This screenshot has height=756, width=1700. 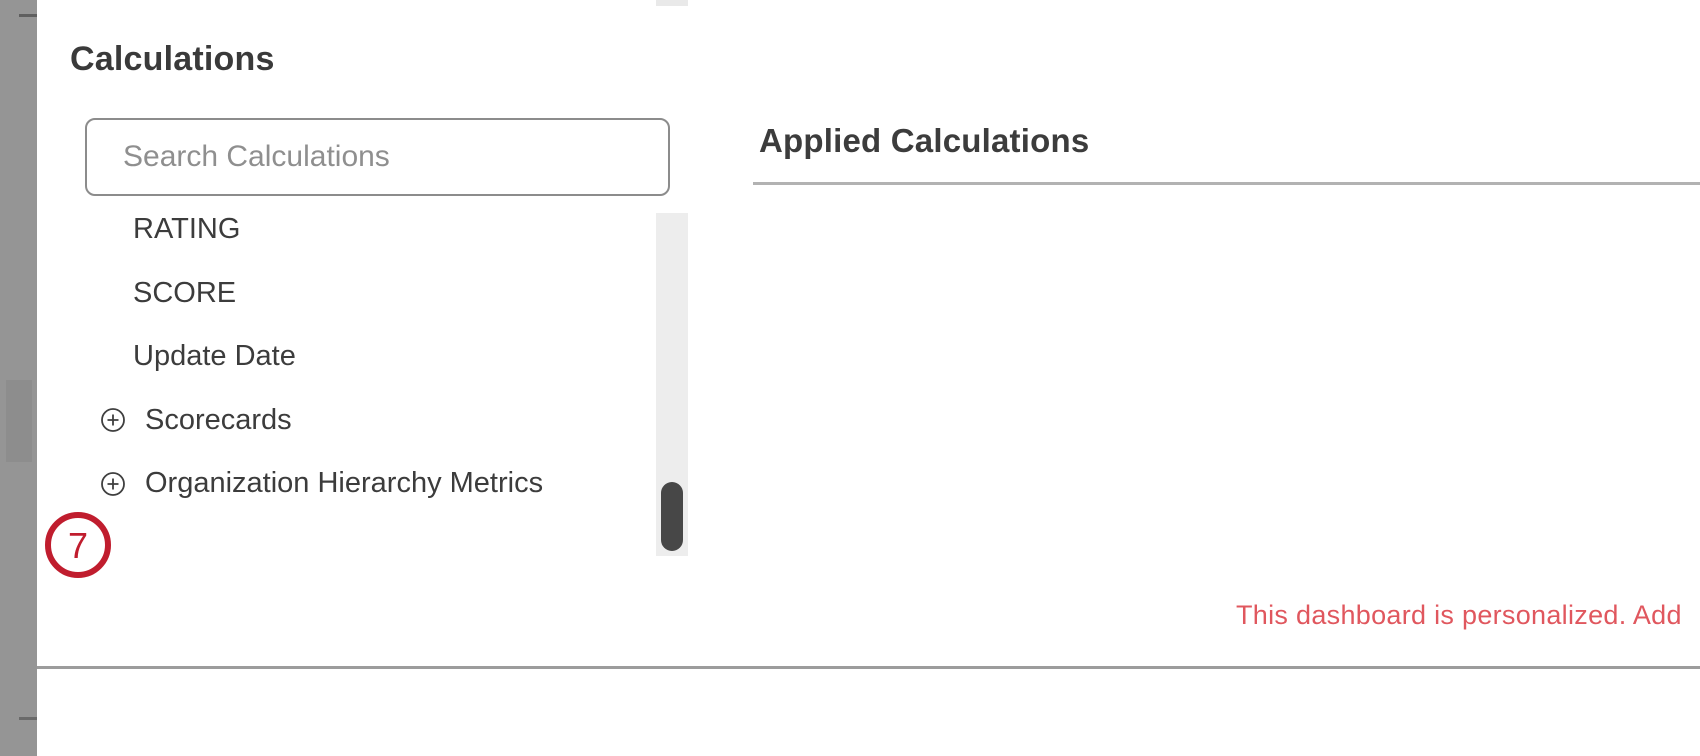 What do you see at coordinates (370, 294) in the screenshot?
I see `list-item-score: SCORE` at bounding box center [370, 294].